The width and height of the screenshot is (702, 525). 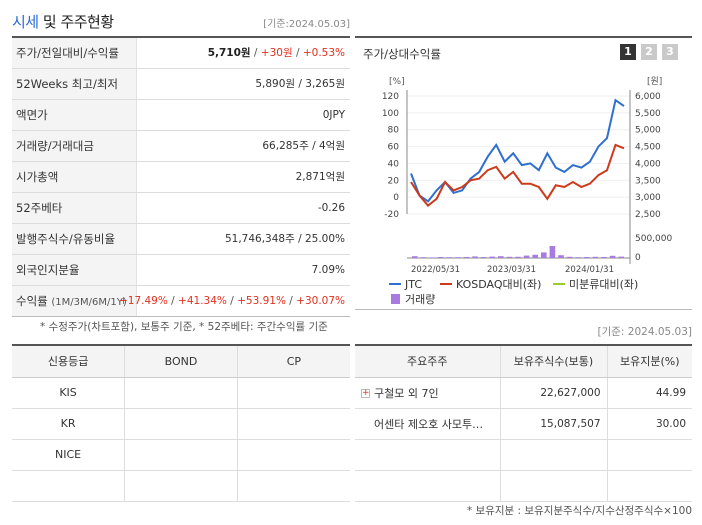 I want to click on row-beta: 52주베타 -0.26, so click(x=181, y=208).